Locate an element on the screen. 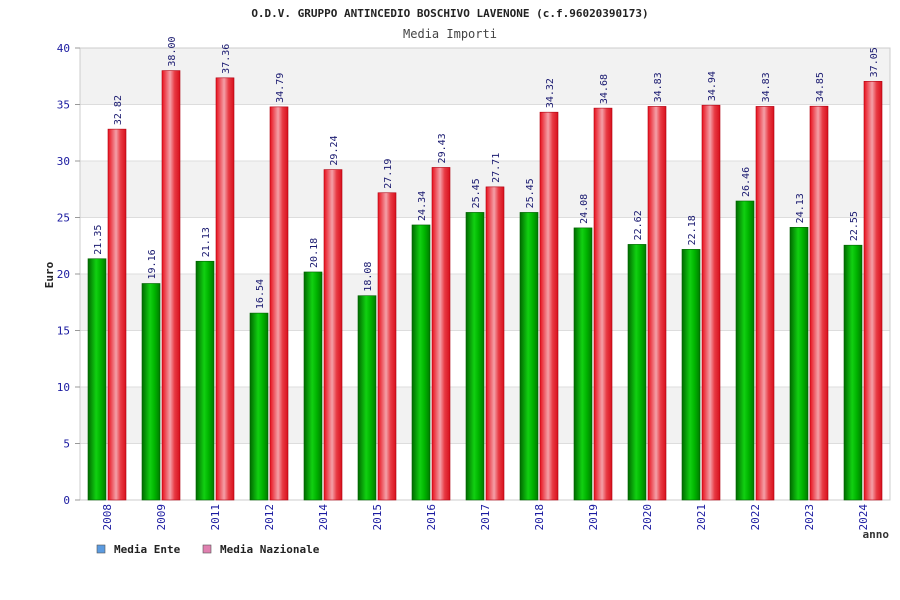 Image resolution: width=900 pixels, height=600 pixels. x-axis-label: anno is located at coordinates (876, 534).